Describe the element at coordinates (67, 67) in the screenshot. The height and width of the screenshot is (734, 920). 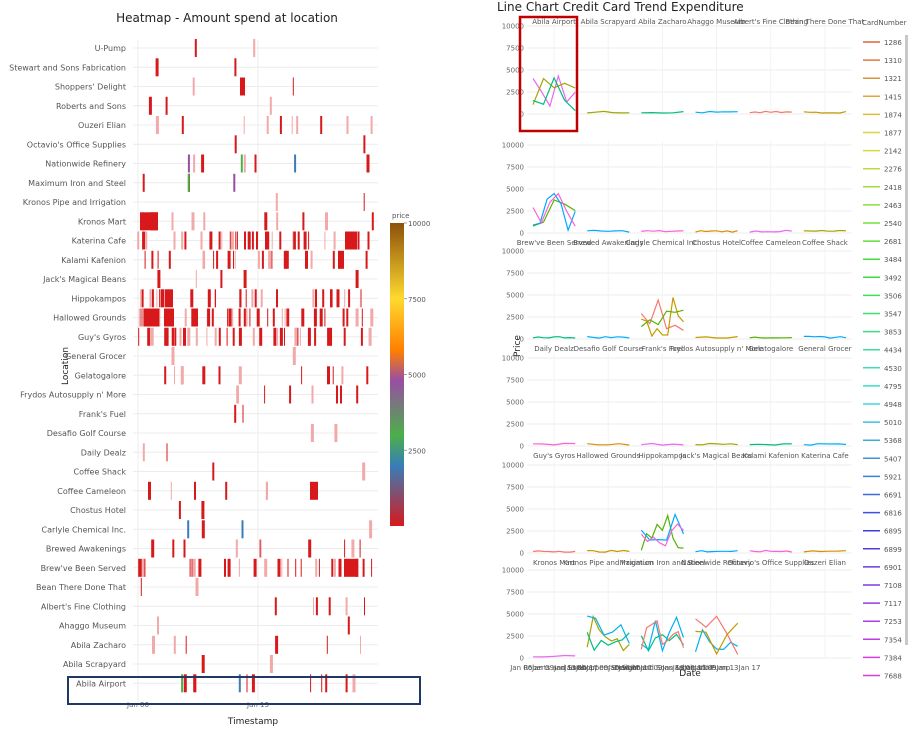
I see `heatmap-y-tick-label: Stewart and Sons Fabrication` at that location.